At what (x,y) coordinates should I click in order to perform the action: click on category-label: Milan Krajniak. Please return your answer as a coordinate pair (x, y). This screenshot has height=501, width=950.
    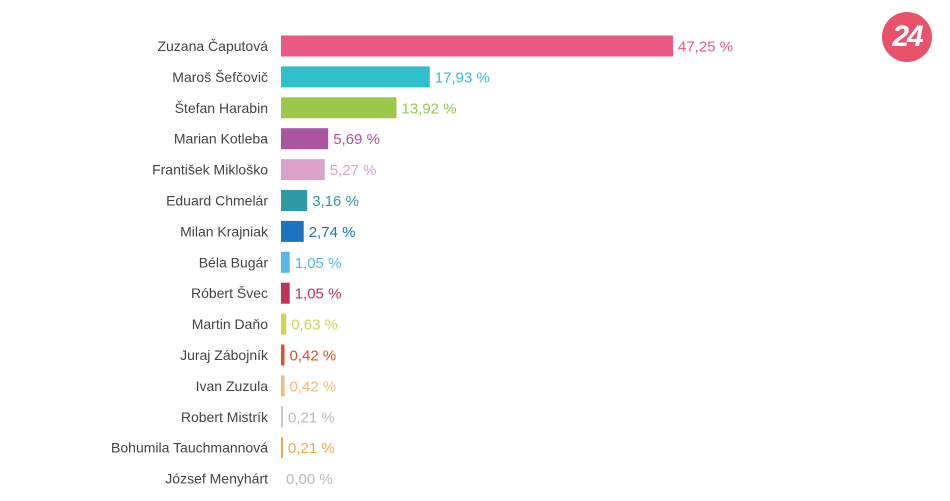
    Looking at the image, I should click on (224, 231).